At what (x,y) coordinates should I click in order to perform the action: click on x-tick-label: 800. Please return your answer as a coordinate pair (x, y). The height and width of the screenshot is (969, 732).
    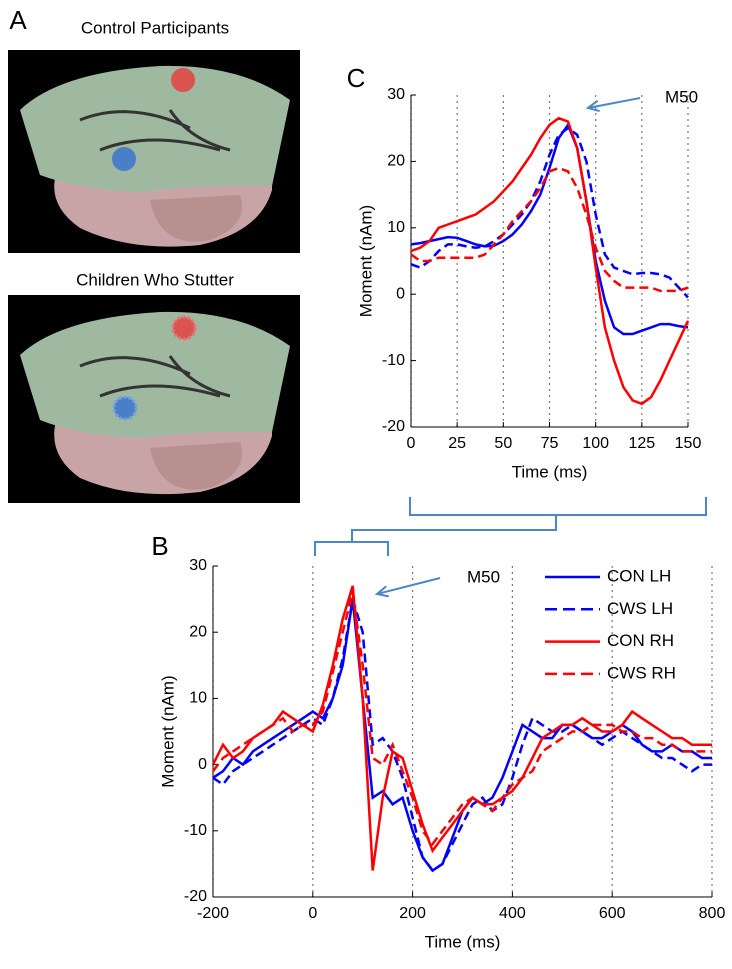
    Looking at the image, I should click on (712, 913).